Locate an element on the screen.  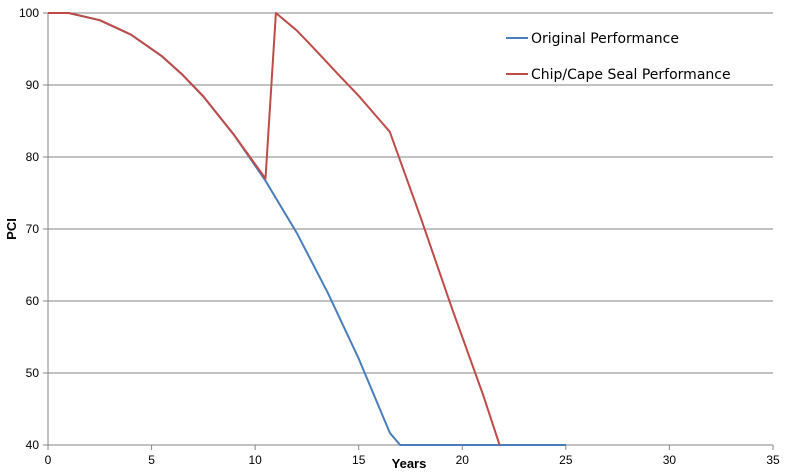
x-tick-label: 15 is located at coordinates (359, 460).